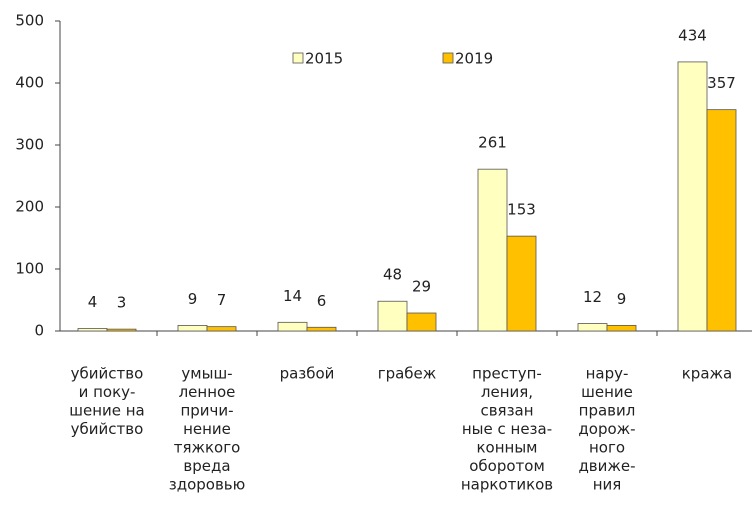  What do you see at coordinates (322, 301) in the screenshot?
I see `value-label: 6` at bounding box center [322, 301].